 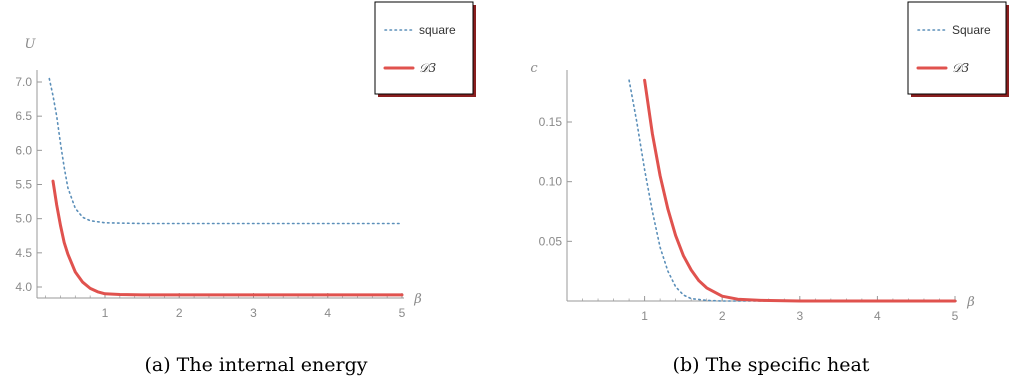 I want to click on y-axis-label: U, so click(x=31, y=44).